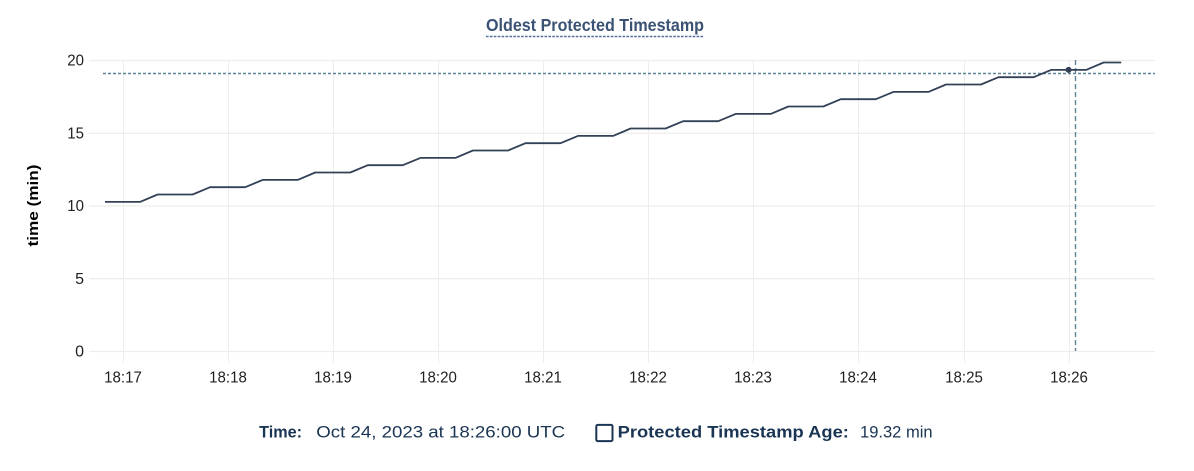  Describe the element at coordinates (280, 432) in the screenshot. I see `svg-text: Time:` at that location.